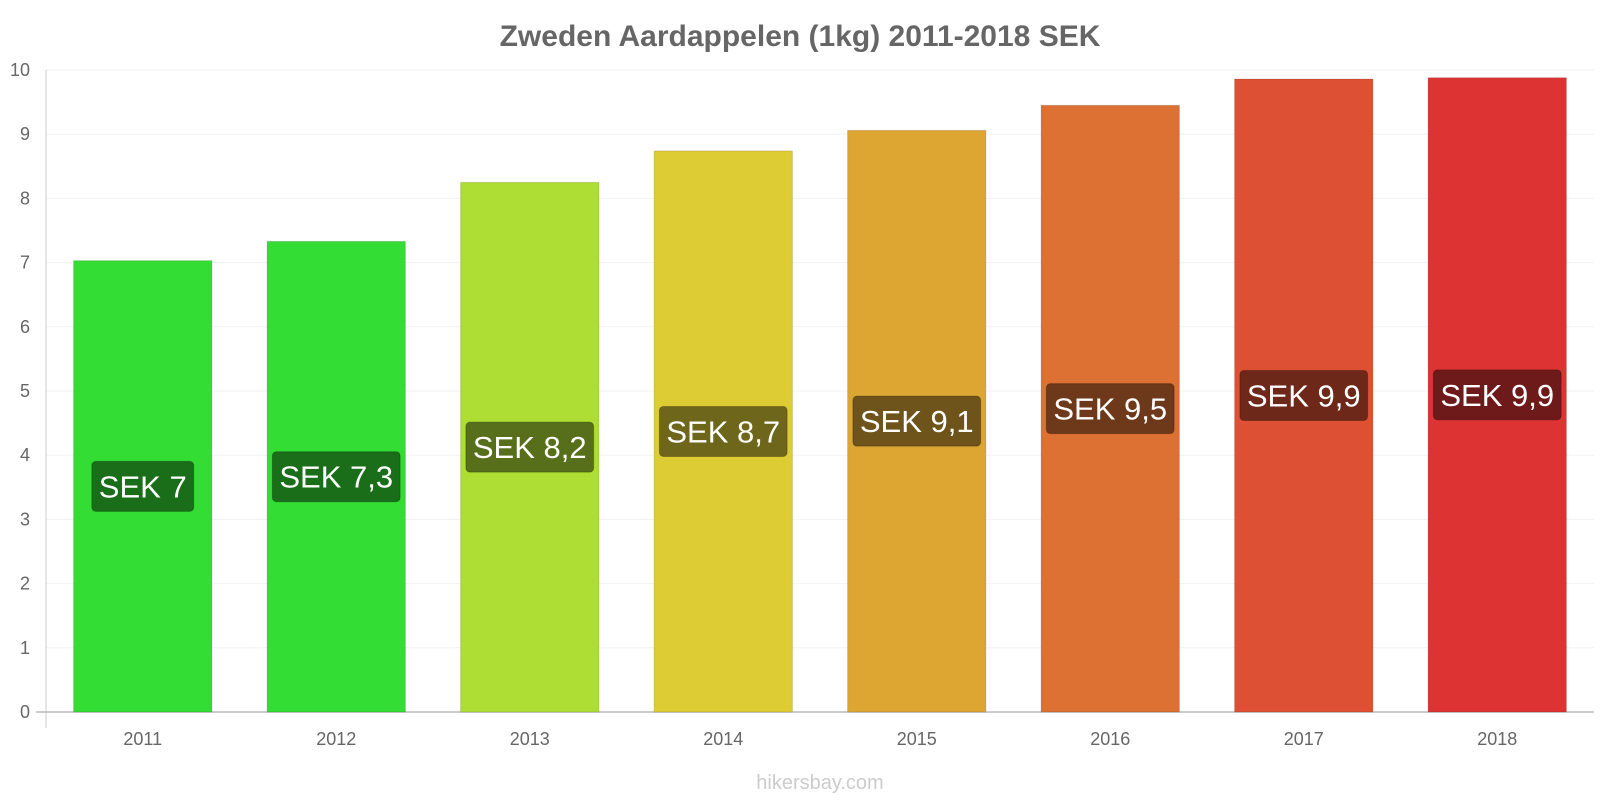  I want to click on credit-text: hikersbay.com, so click(819, 783).